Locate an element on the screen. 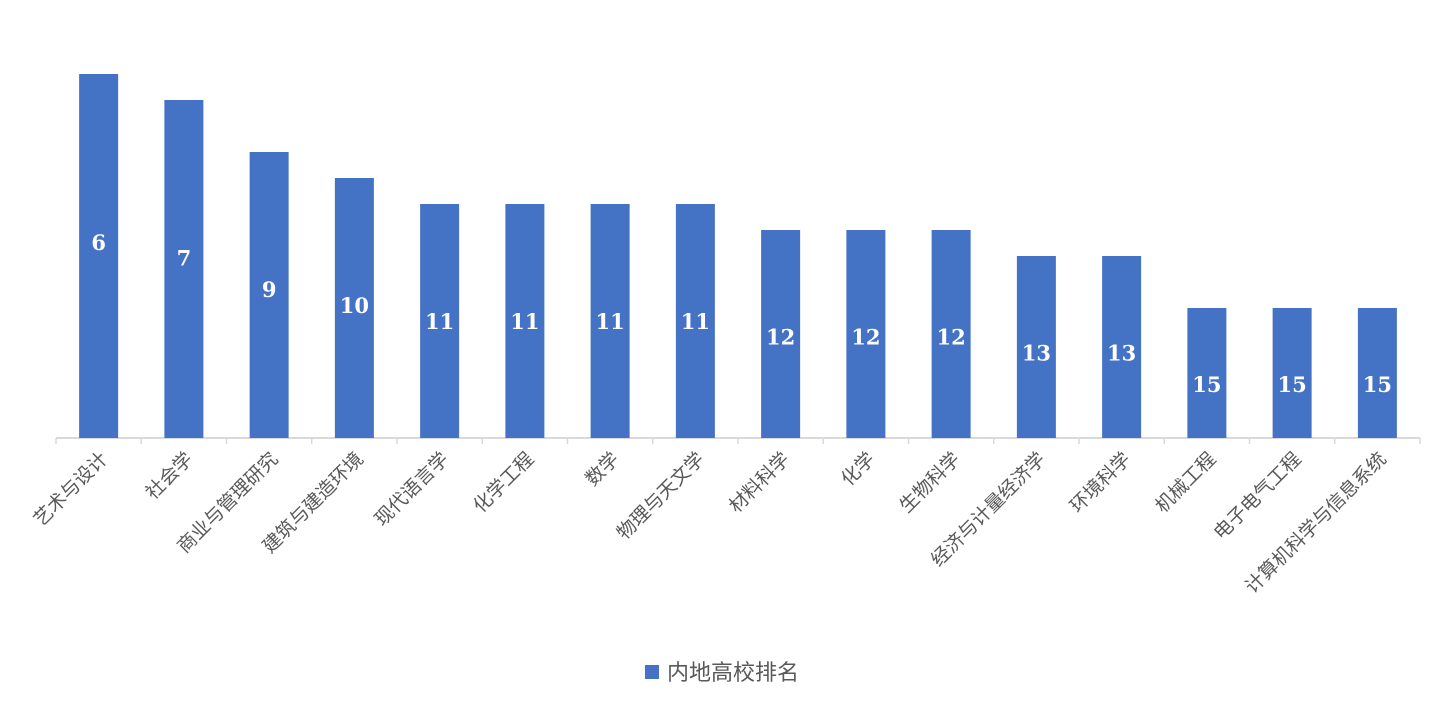 The width and height of the screenshot is (1444, 707). data-label: 10 is located at coordinates (354, 305).